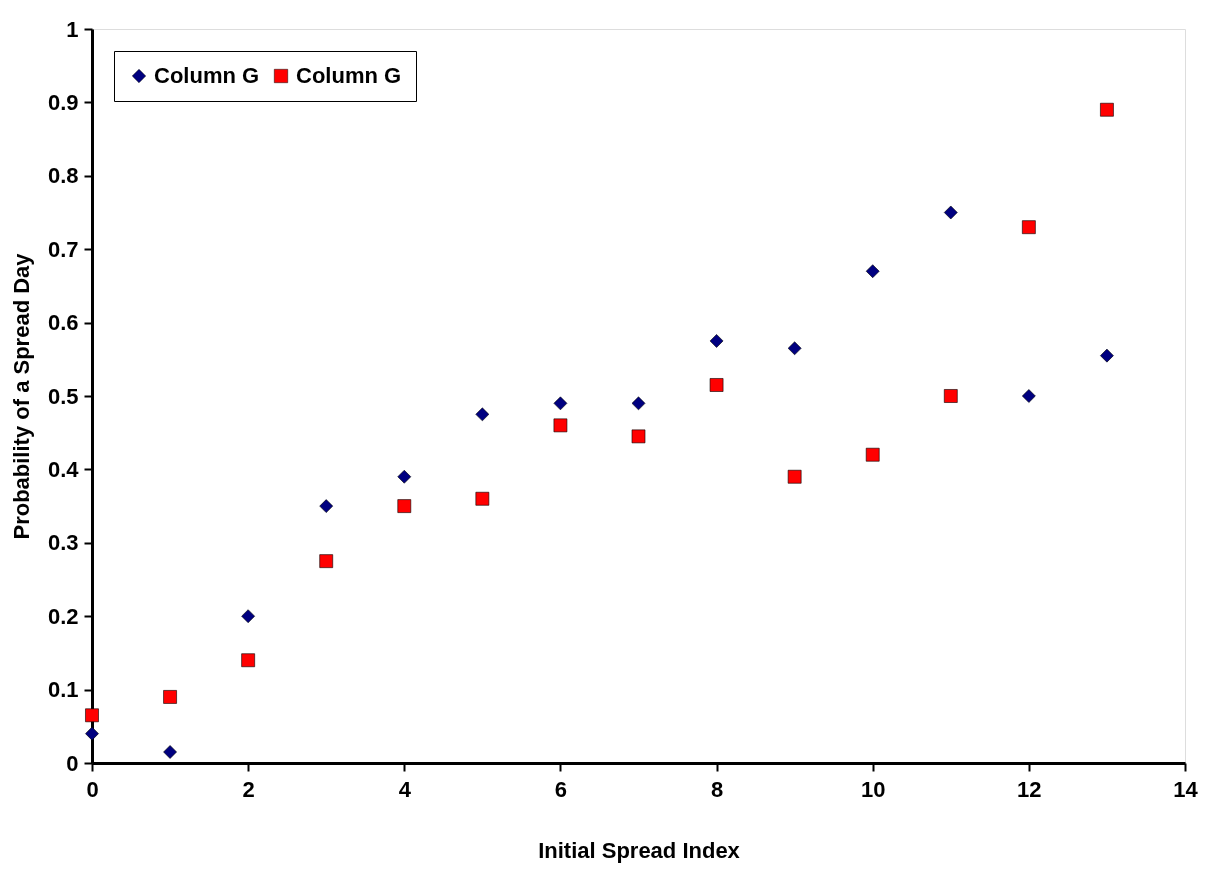 The width and height of the screenshot is (1222, 873). What do you see at coordinates (717, 789) in the screenshot?
I see `x-tick-label: 8` at bounding box center [717, 789].